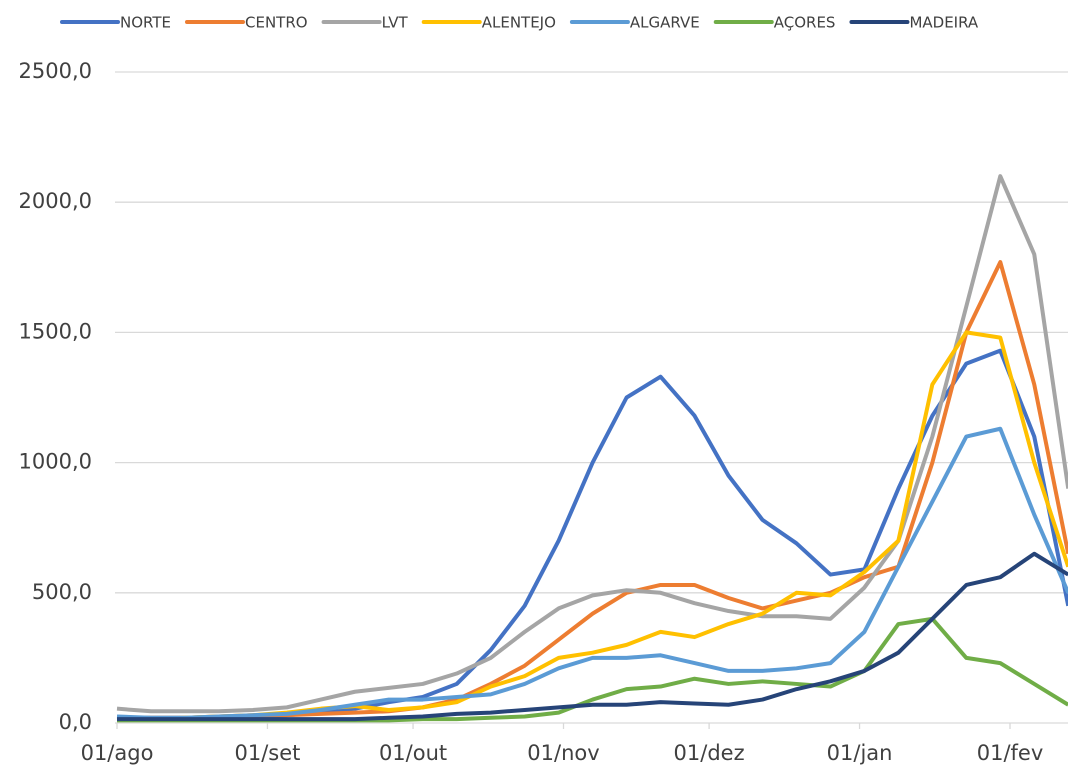  I want to click on y-tick-label: 1500,0, so click(55, 331).